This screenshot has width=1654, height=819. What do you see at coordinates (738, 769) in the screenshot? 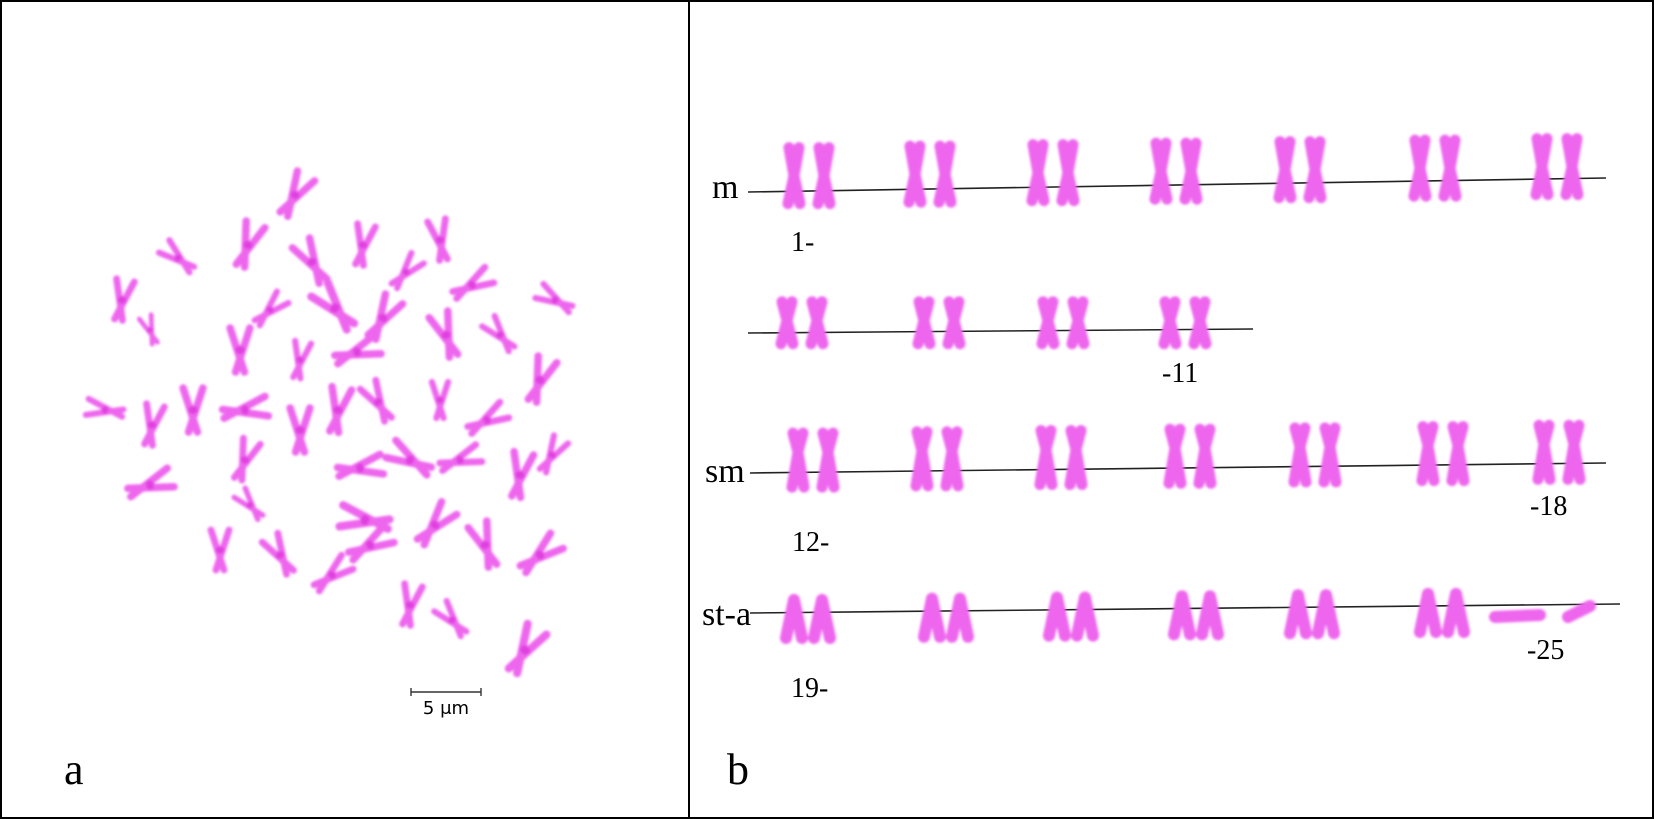
I see `panel-b-label: b` at bounding box center [738, 769].